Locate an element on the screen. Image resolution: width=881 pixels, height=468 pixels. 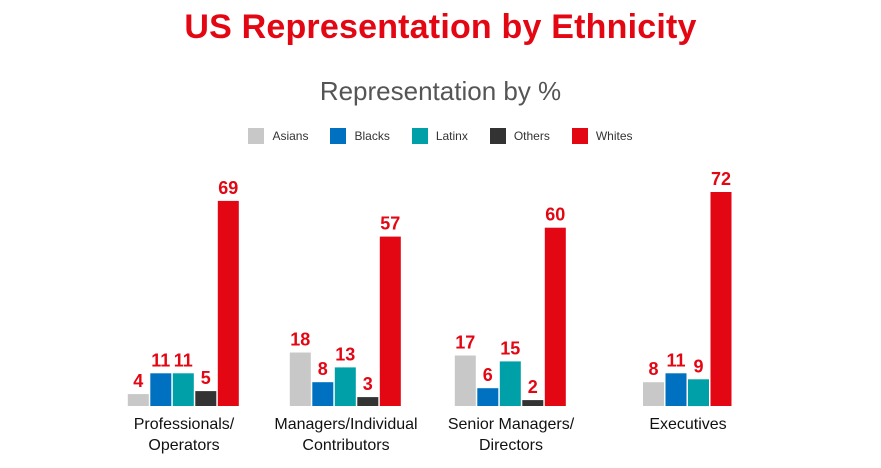
value-label-others-2: 3 is located at coordinates (368, 384).